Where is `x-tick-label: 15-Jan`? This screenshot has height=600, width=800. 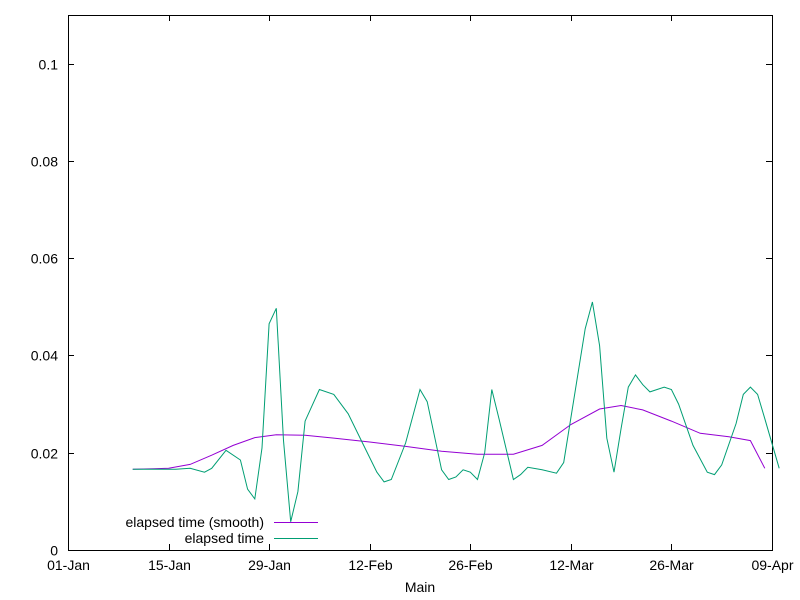 x-tick-label: 15-Jan is located at coordinates (169, 565).